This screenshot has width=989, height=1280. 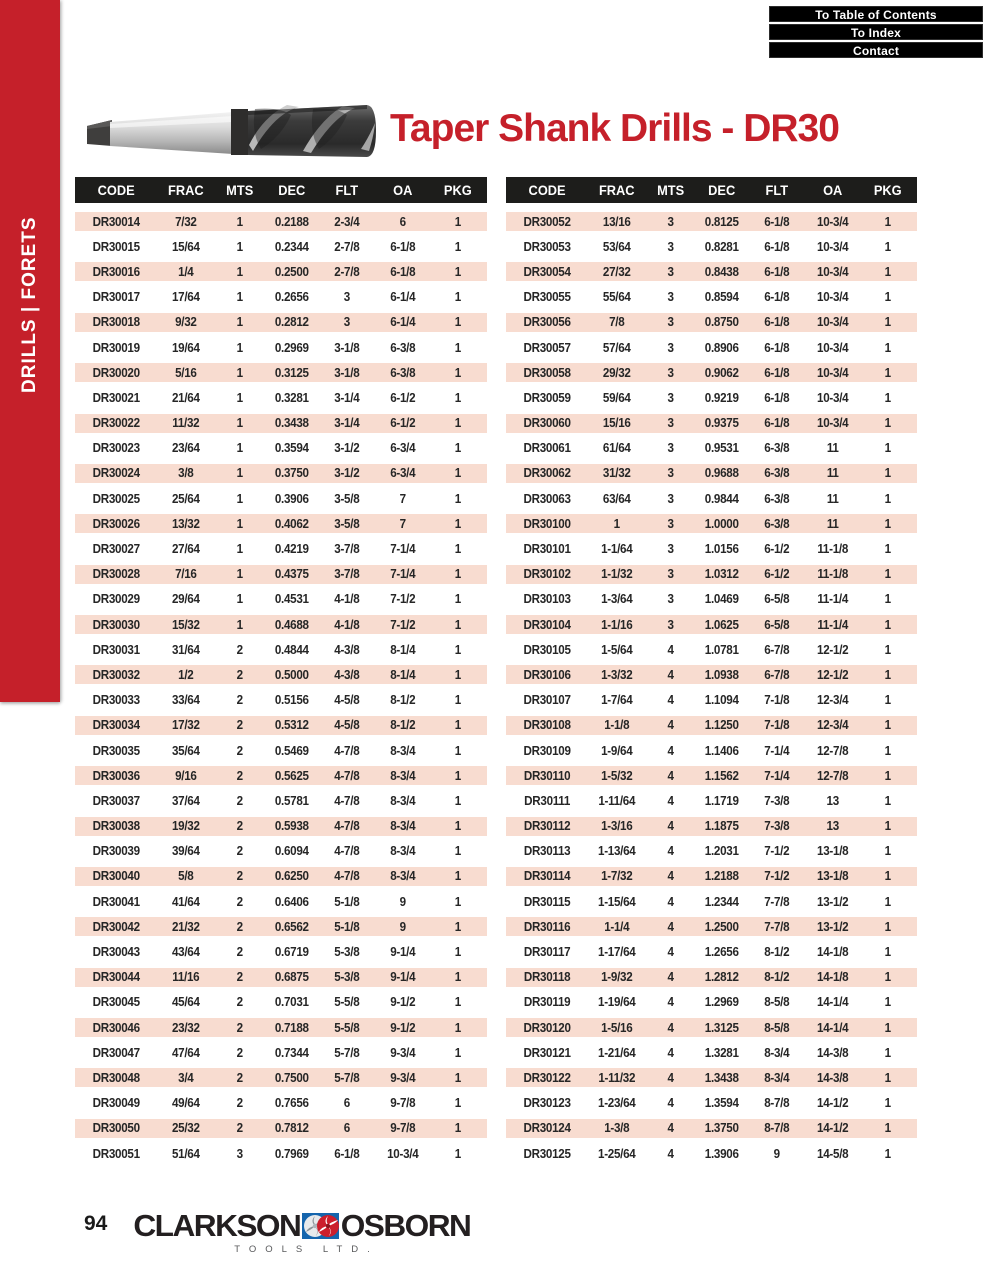 I want to click on table-cell: 1-13/64, so click(x=617, y=851).